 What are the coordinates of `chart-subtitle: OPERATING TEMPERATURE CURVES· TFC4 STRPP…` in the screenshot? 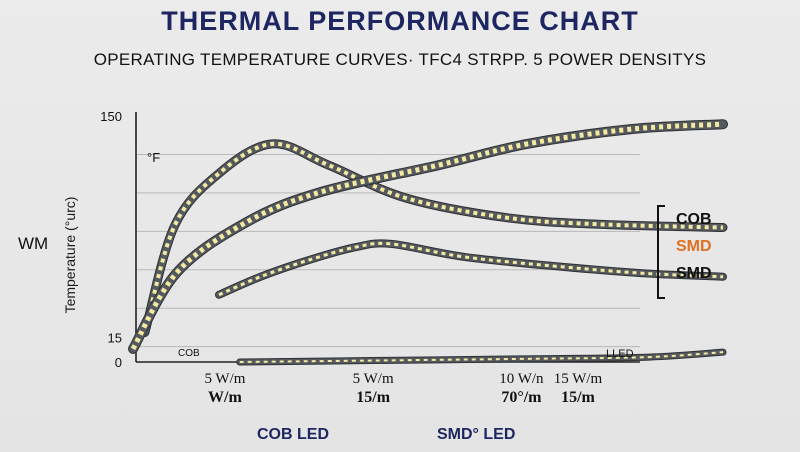 It's located at (400, 59).